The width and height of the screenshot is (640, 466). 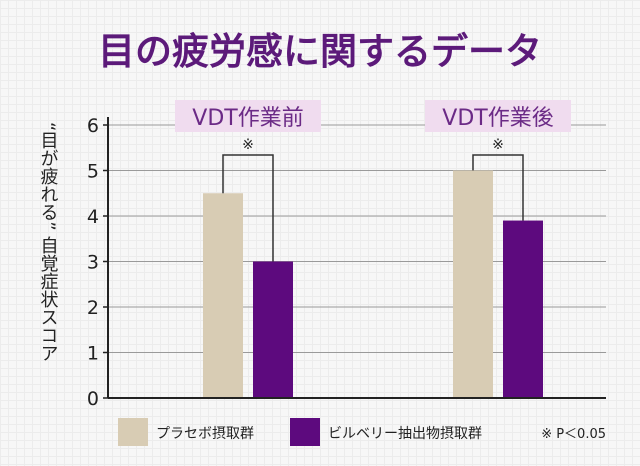 What do you see at coordinates (523, 309) in the screenshot?
I see `bar-bilberry-after` at bounding box center [523, 309].